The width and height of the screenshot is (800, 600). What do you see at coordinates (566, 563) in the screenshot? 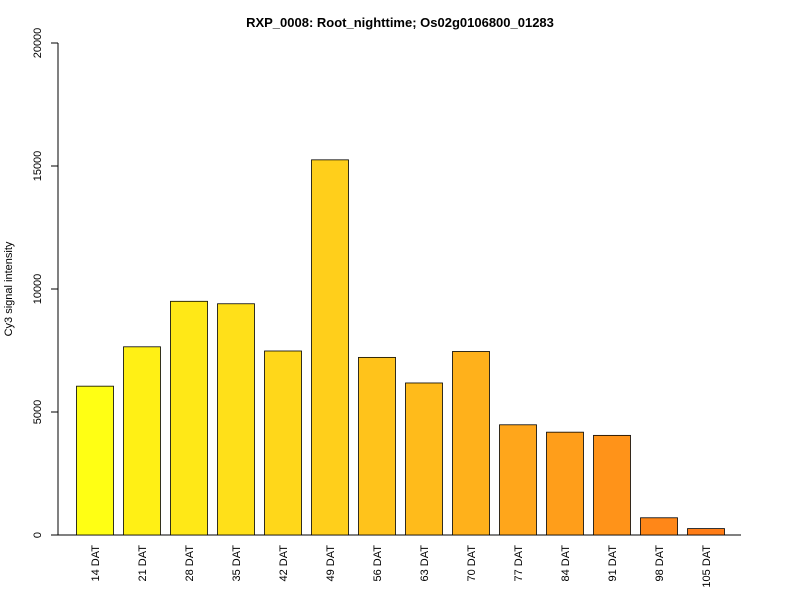
I see `x-tick-label: 84 DAT` at bounding box center [566, 563].